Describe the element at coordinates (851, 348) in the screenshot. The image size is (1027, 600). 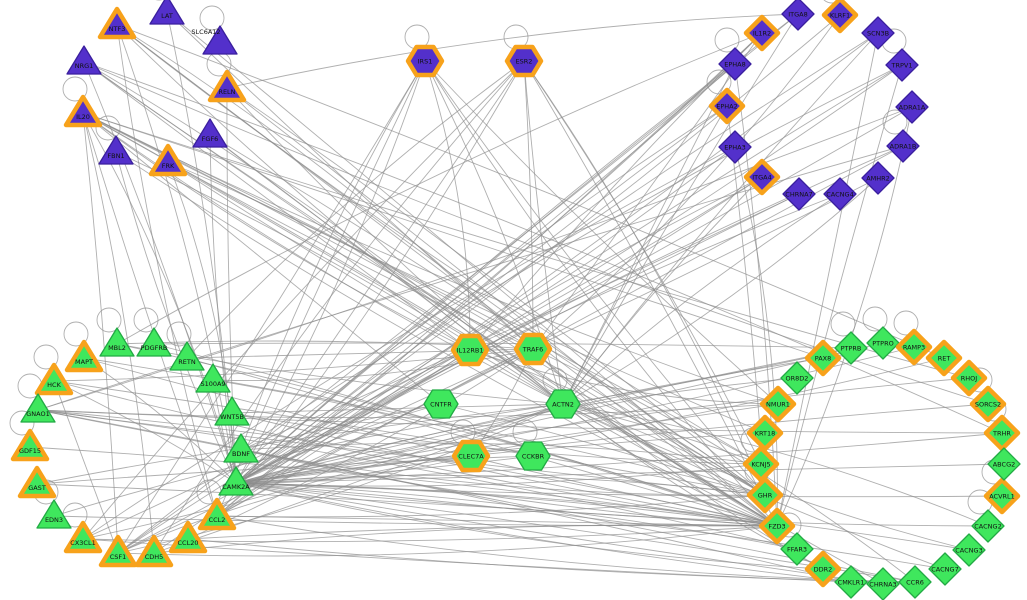
I see `node-PTPRB` at that location.